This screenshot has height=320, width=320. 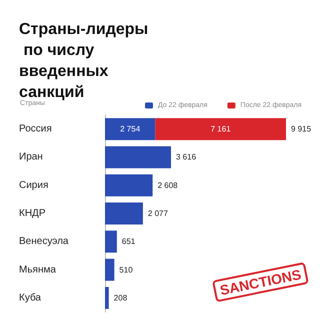 I want to click on chart-title: Страны-лидеры по числу введенных санкций, so click(x=83, y=61).